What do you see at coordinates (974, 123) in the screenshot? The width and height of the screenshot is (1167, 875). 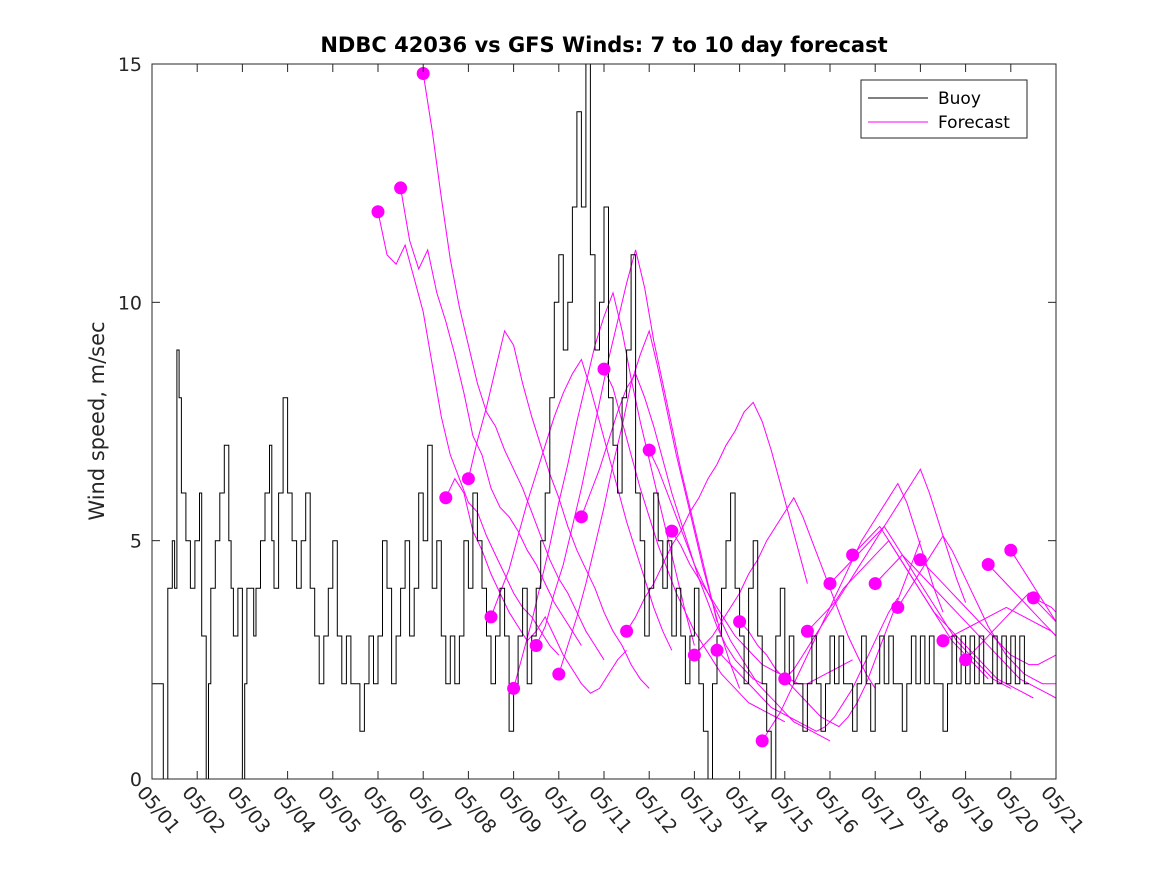 I see `legend-forecast-label: Forecast` at bounding box center [974, 123].